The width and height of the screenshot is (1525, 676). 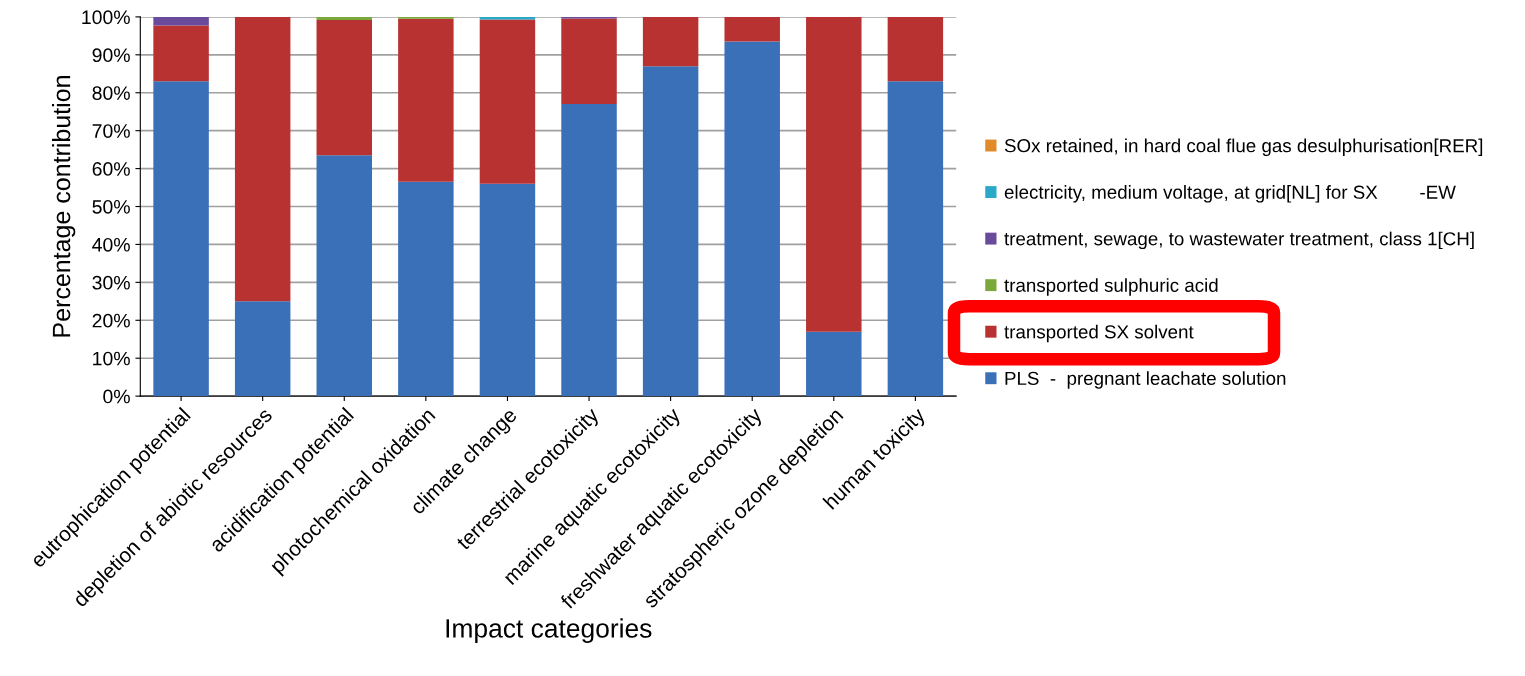 What do you see at coordinates (111, 131) in the screenshot?
I see `y-tick-label: 70%` at bounding box center [111, 131].